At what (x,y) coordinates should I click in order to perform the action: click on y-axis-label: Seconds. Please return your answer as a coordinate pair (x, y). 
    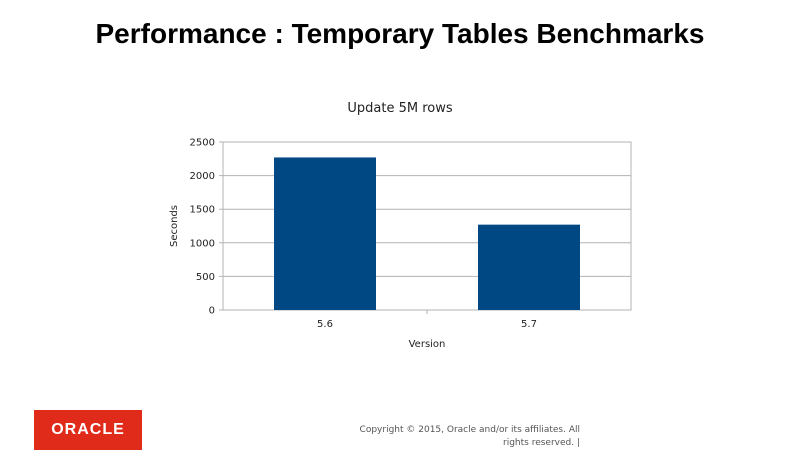
    Looking at the image, I should click on (174, 226).